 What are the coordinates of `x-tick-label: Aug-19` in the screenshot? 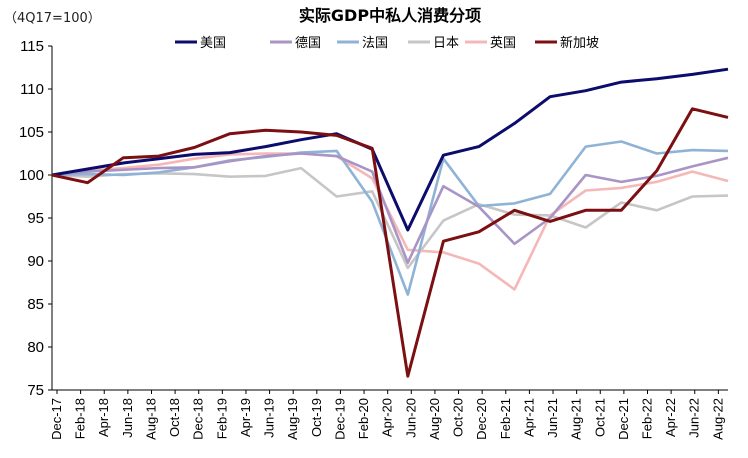 It's located at (292, 419).